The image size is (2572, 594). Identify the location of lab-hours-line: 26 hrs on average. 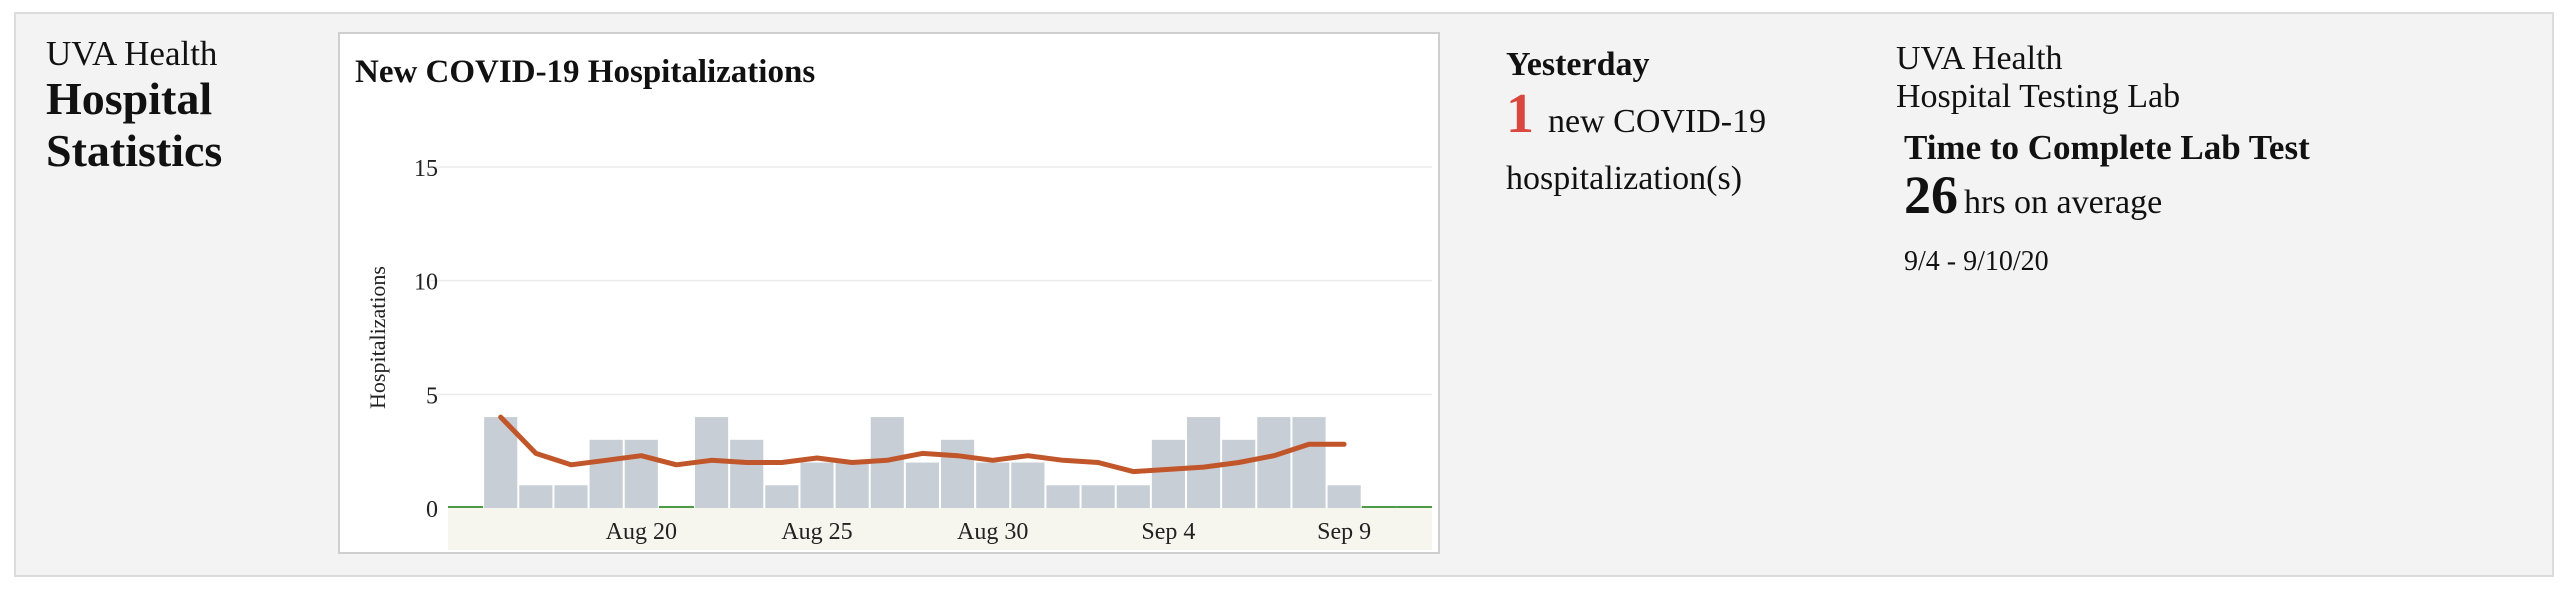
(2107, 195).